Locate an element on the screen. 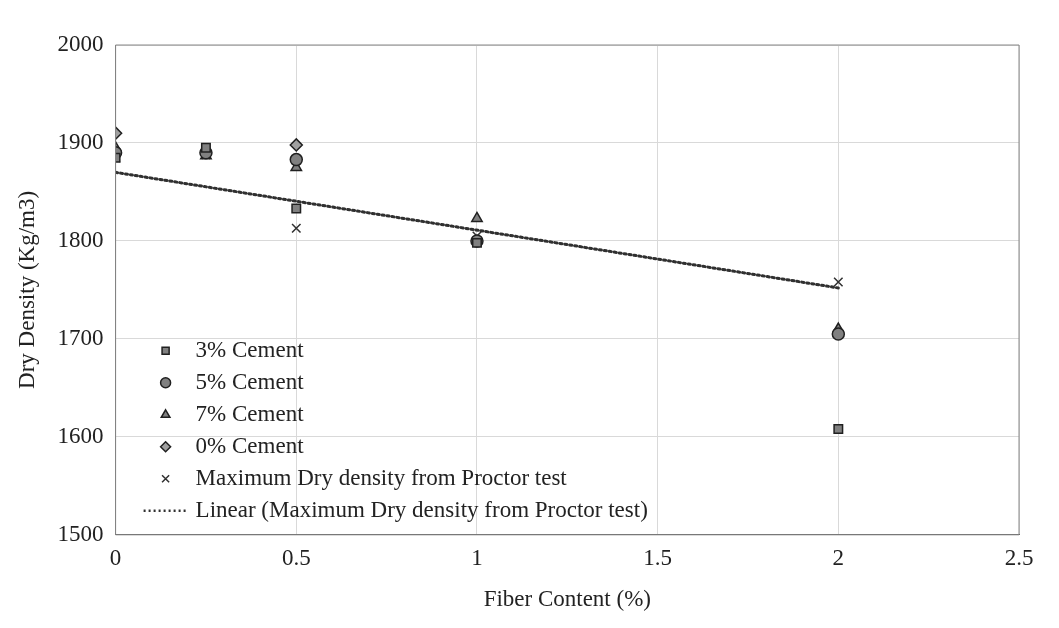 The image size is (1059, 628). x-tick-label: 2 is located at coordinates (838, 557).